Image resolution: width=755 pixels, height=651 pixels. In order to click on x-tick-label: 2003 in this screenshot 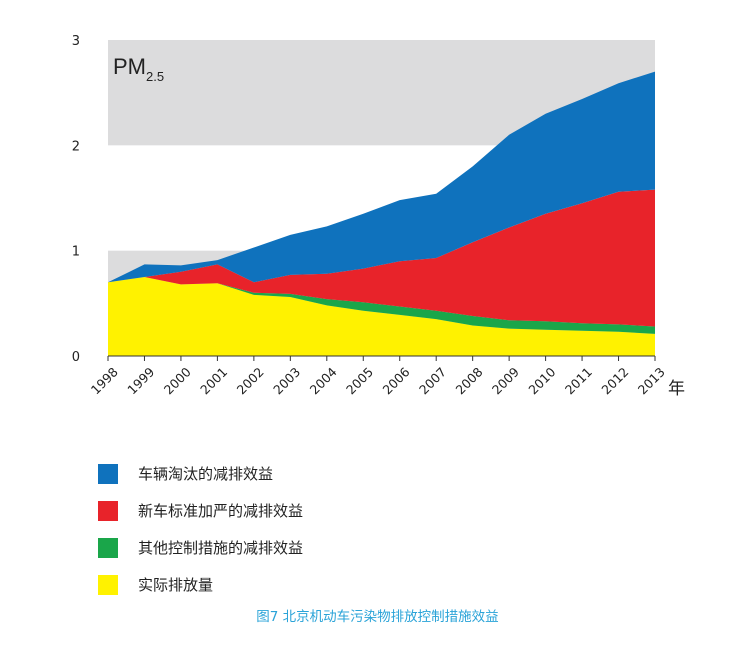, I will do `click(286, 380)`.